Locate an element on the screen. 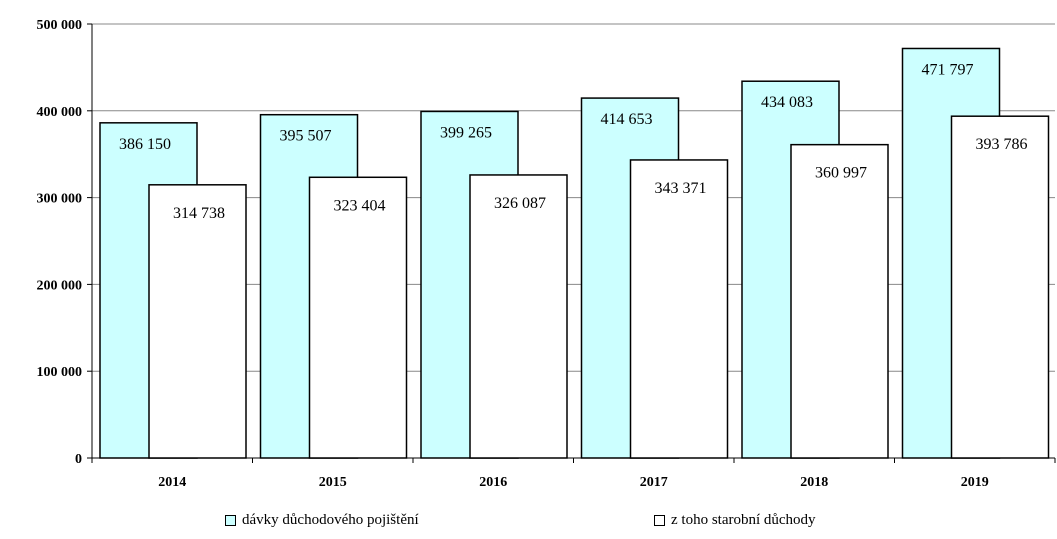 The width and height of the screenshot is (1057, 539). y-tick-label: 300 000 is located at coordinates (60, 199).